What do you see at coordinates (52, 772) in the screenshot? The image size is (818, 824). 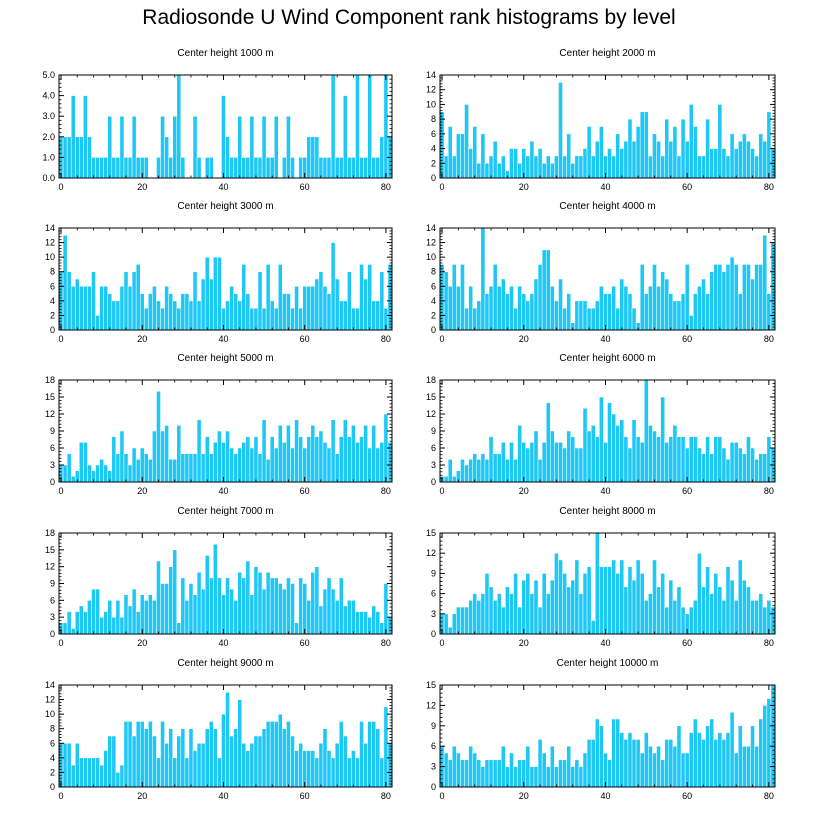 I see `y-tick-label: 2` at bounding box center [52, 772].